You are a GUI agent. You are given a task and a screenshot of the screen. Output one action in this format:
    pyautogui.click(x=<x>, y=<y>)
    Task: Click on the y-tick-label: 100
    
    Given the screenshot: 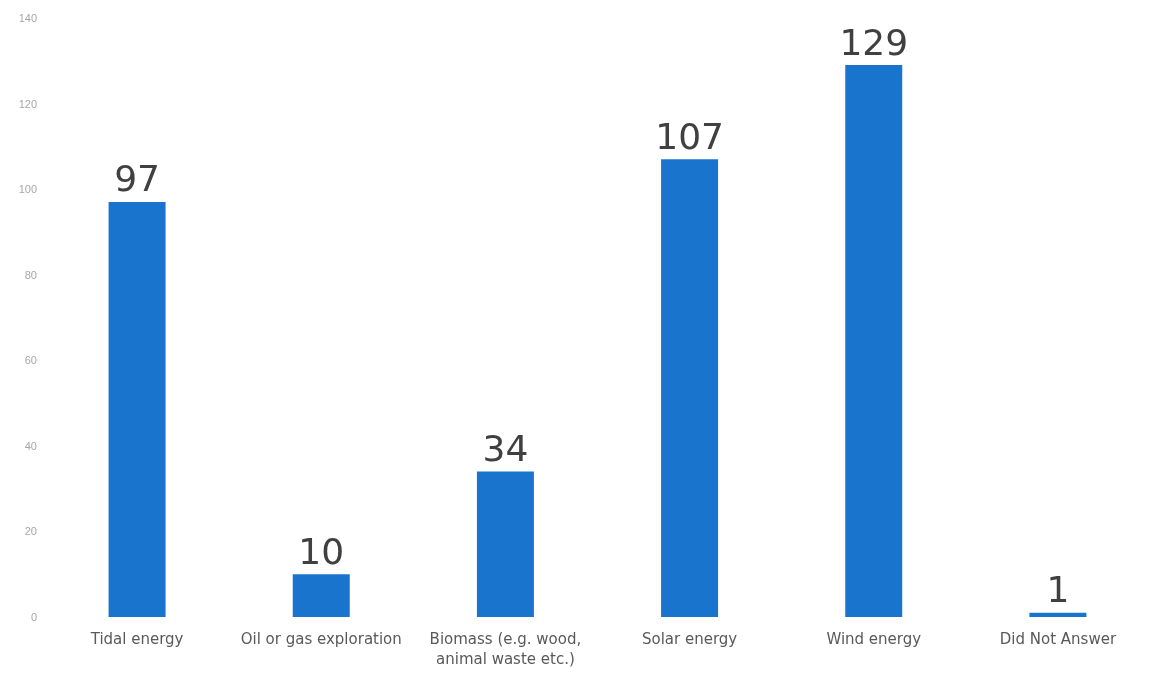 What is the action you would take?
    pyautogui.click(x=27, y=189)
    